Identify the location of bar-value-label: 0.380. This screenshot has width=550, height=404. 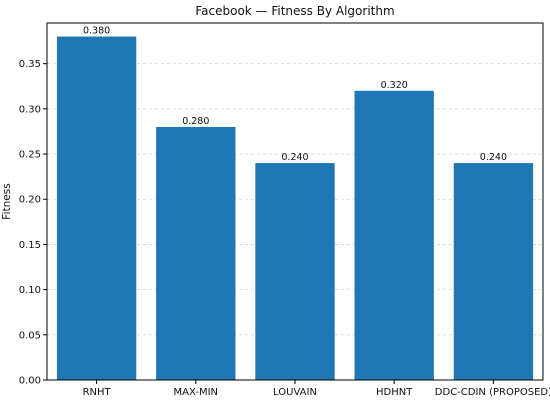
(96, 31).